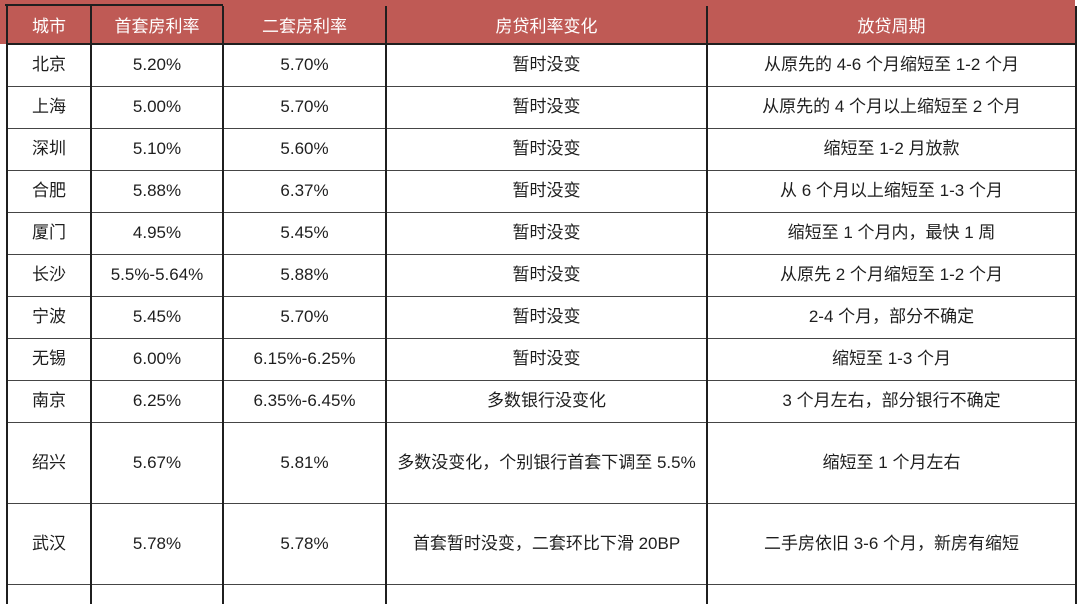 The height and width of the screenshot is (604, 1080). Describe the element at coordinates (49, 274) in the screenshot. I see `city-cell: 长沙` at that location.